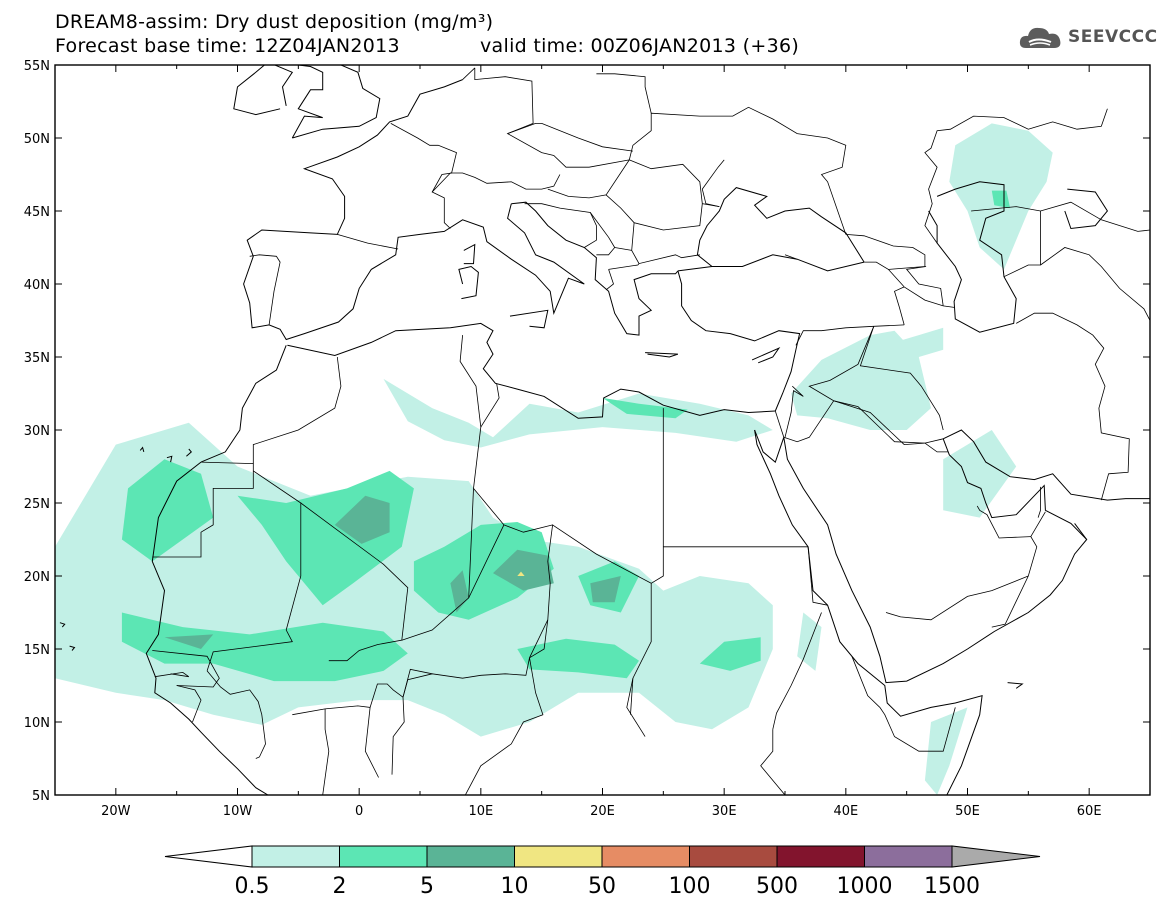 The width and height of the screenshot is (1165, 907). What do you see at coordinates (37, 66) in the screenshot?
I see `lat-label: 55N` at bounding box center [37, 66].